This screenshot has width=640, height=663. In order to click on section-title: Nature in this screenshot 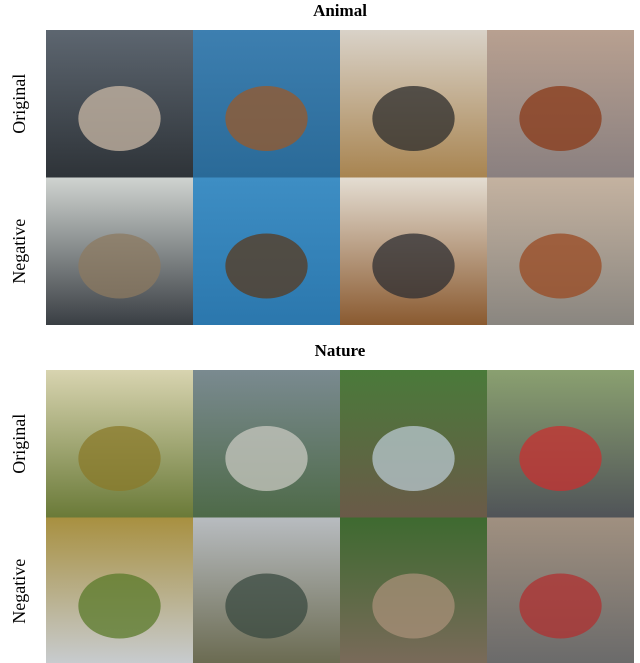, I will do `click(340, 350)`.